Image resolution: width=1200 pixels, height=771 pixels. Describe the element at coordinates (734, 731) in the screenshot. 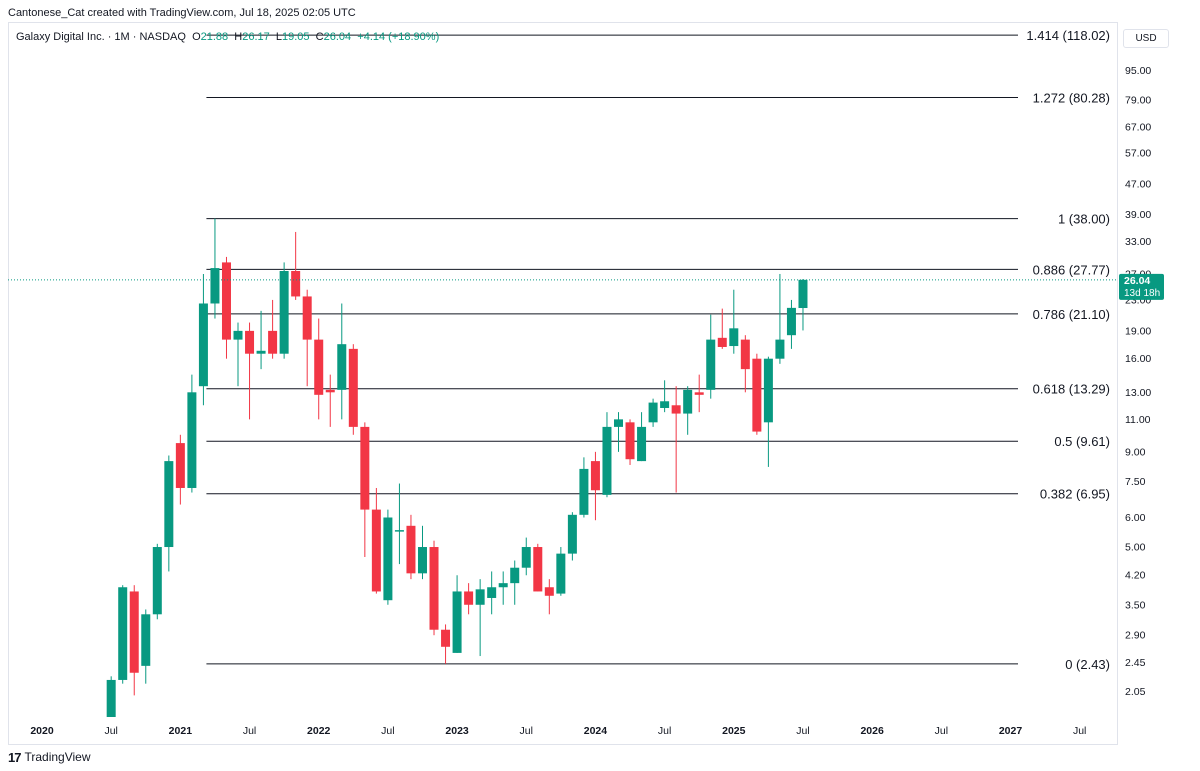

I see `time-tick-label: 2025` at that location.